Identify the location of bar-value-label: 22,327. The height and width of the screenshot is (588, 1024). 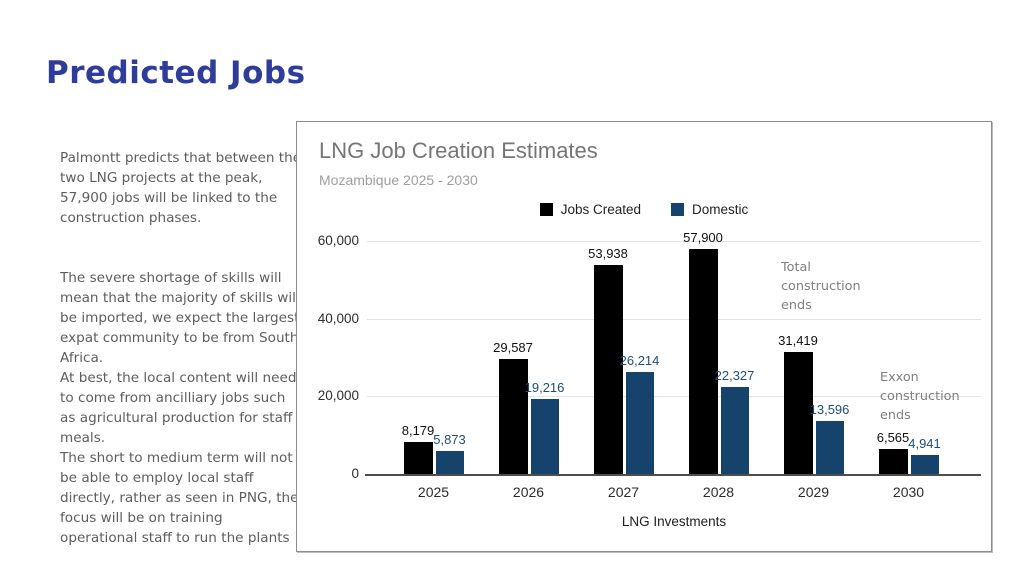
(734, 376).